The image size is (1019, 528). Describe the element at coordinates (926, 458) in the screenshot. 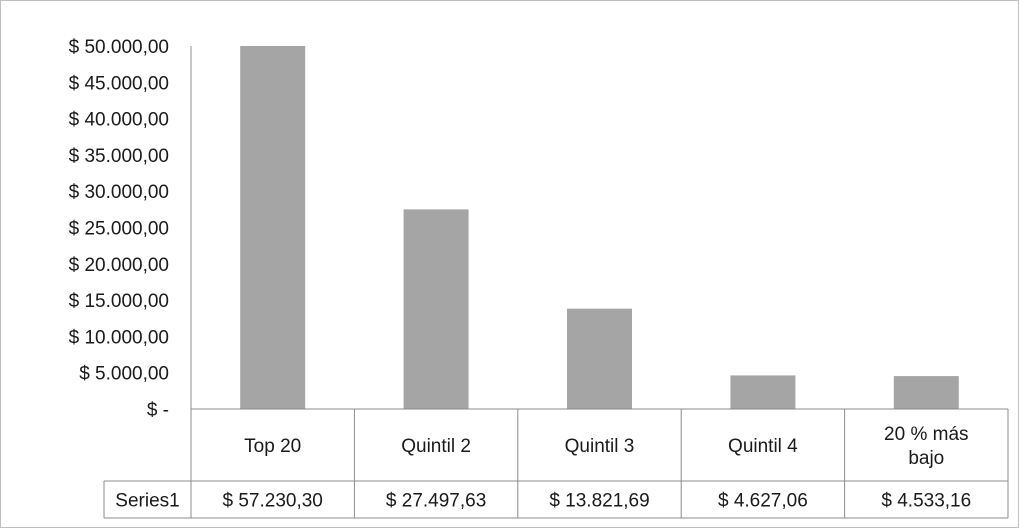

I see `category-label: bajo` at that location.